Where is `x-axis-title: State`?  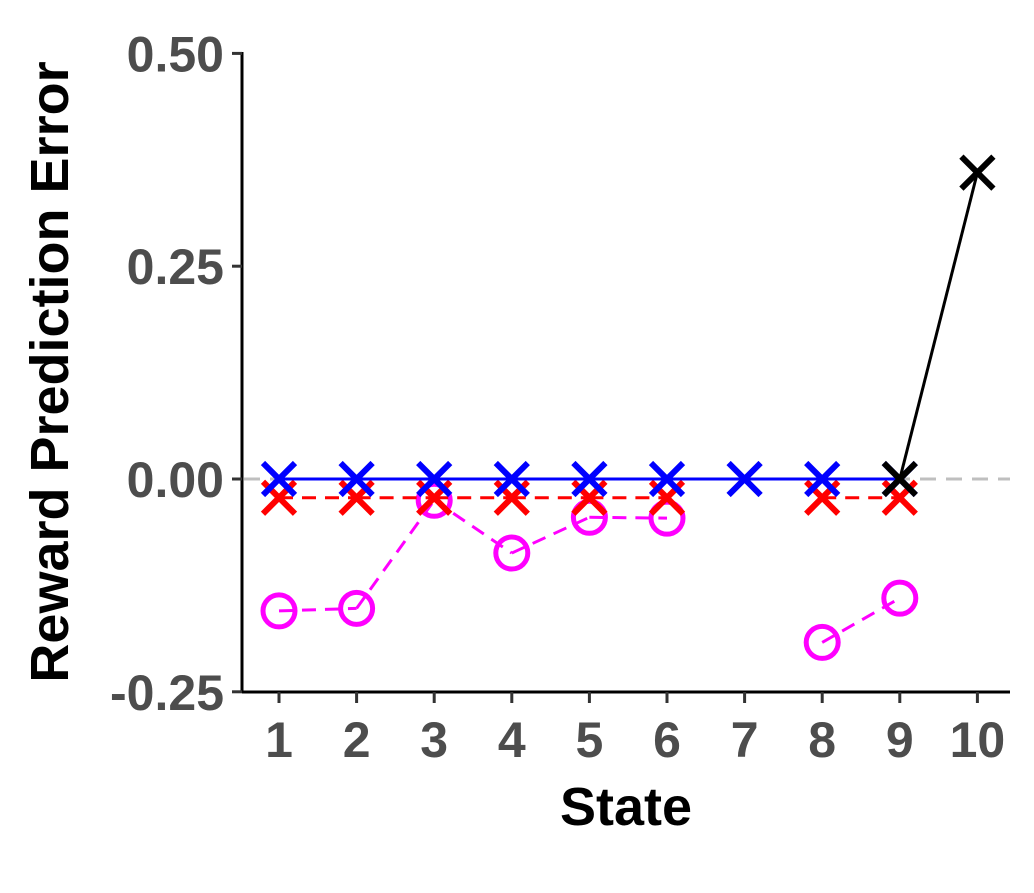
x-axis-title: State is located at coordinates (626, 807).